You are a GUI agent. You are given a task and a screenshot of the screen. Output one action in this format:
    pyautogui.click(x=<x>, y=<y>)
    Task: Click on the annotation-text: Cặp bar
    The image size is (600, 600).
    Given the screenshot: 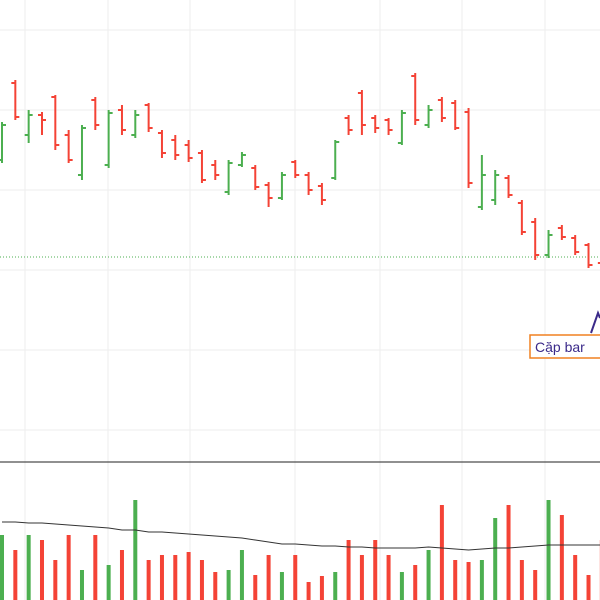 What is the action you would take?
    pyautogui.click(x=560, y=347)
    